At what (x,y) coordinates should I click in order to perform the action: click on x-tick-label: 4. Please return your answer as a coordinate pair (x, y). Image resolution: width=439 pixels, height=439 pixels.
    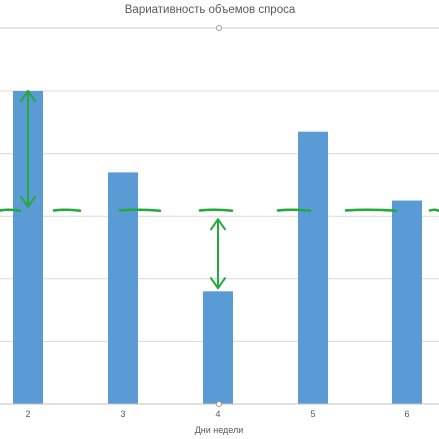
    Looking at the image, I should click on (217, 414).